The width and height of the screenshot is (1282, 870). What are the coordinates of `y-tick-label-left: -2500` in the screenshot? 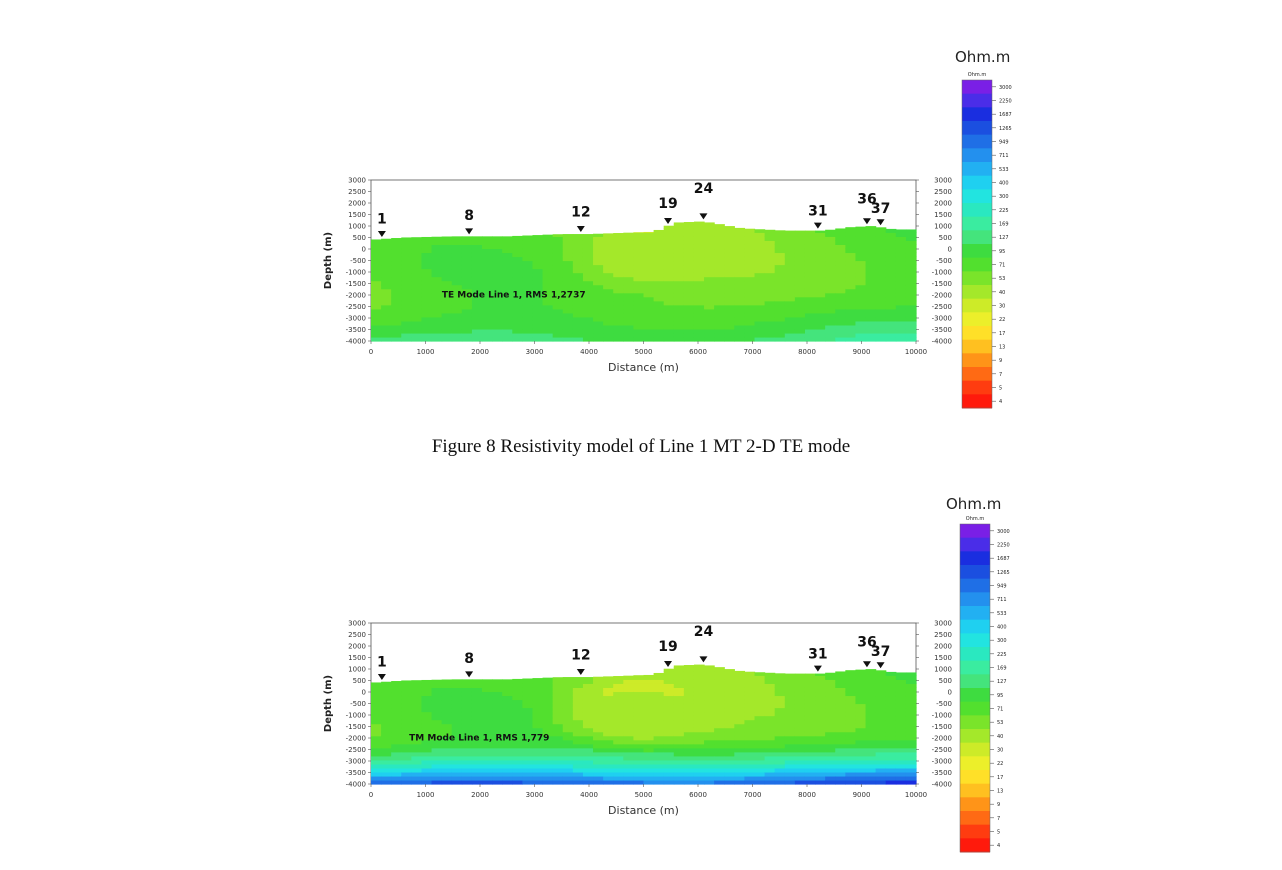 It's located at (356, 307).